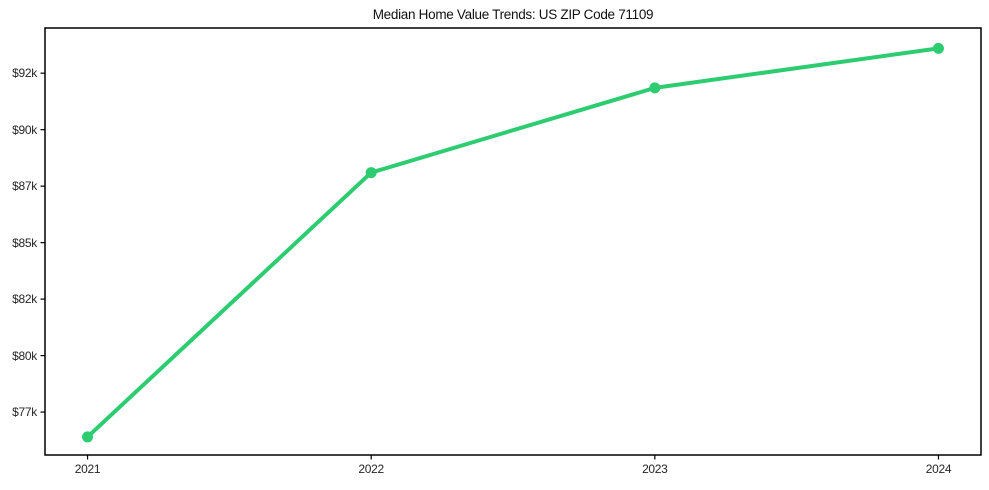 Image resolution: width=989 pixels, height=490 pixels. Describe the element at coordinates (24, 355) in the screenshot. I see `y-tick-label: $80k` at that location.